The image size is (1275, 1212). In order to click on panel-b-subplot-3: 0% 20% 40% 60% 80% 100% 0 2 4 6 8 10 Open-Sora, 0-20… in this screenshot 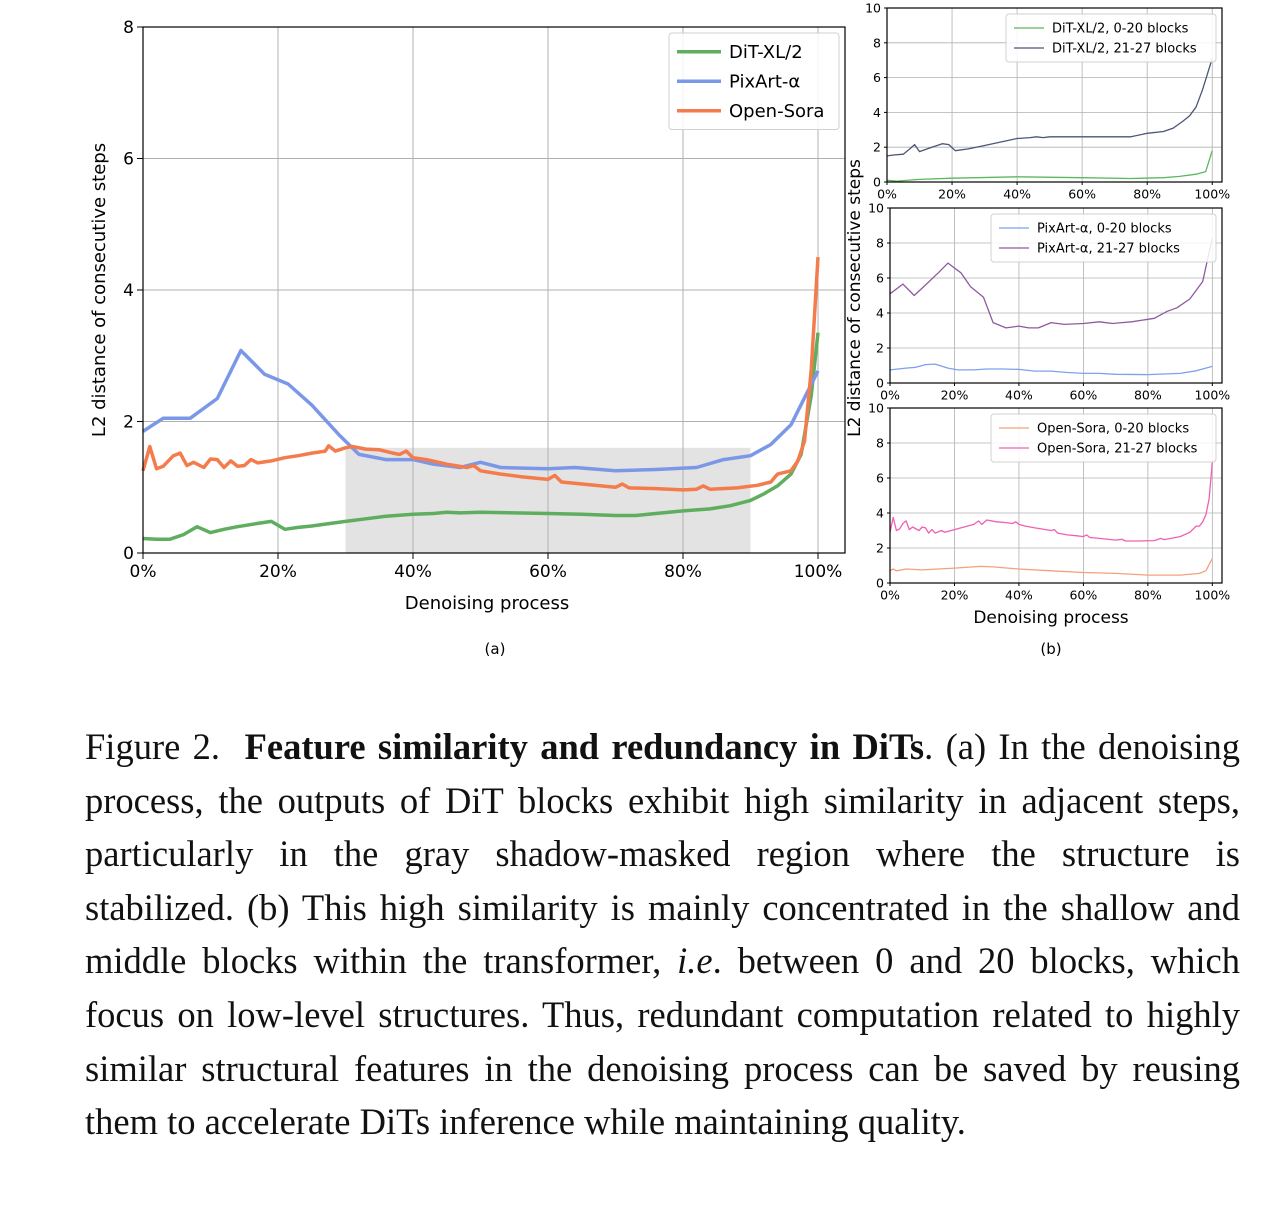, I will do `click(1049, 502)`.